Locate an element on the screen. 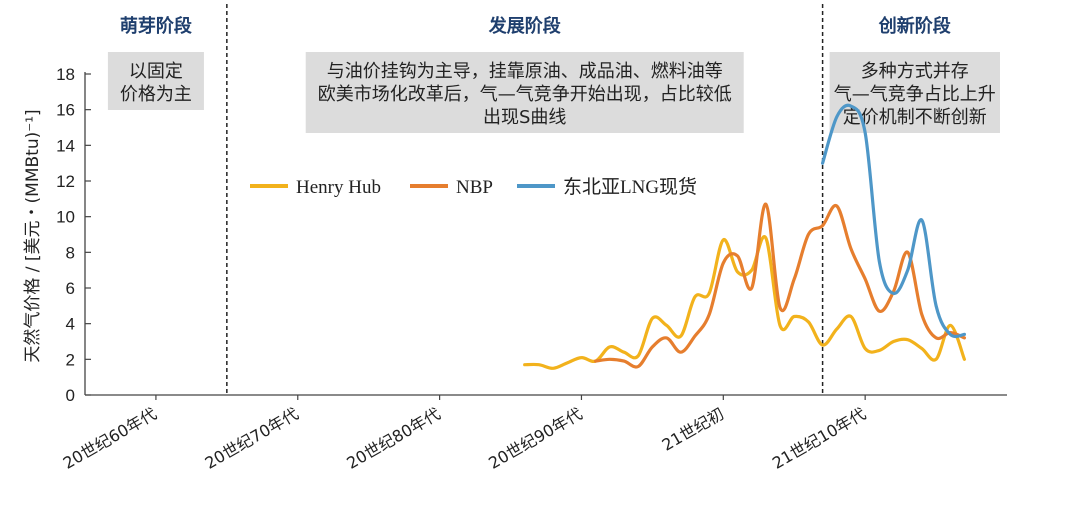  legend-label: NBP is located at coordinates (474, 187).